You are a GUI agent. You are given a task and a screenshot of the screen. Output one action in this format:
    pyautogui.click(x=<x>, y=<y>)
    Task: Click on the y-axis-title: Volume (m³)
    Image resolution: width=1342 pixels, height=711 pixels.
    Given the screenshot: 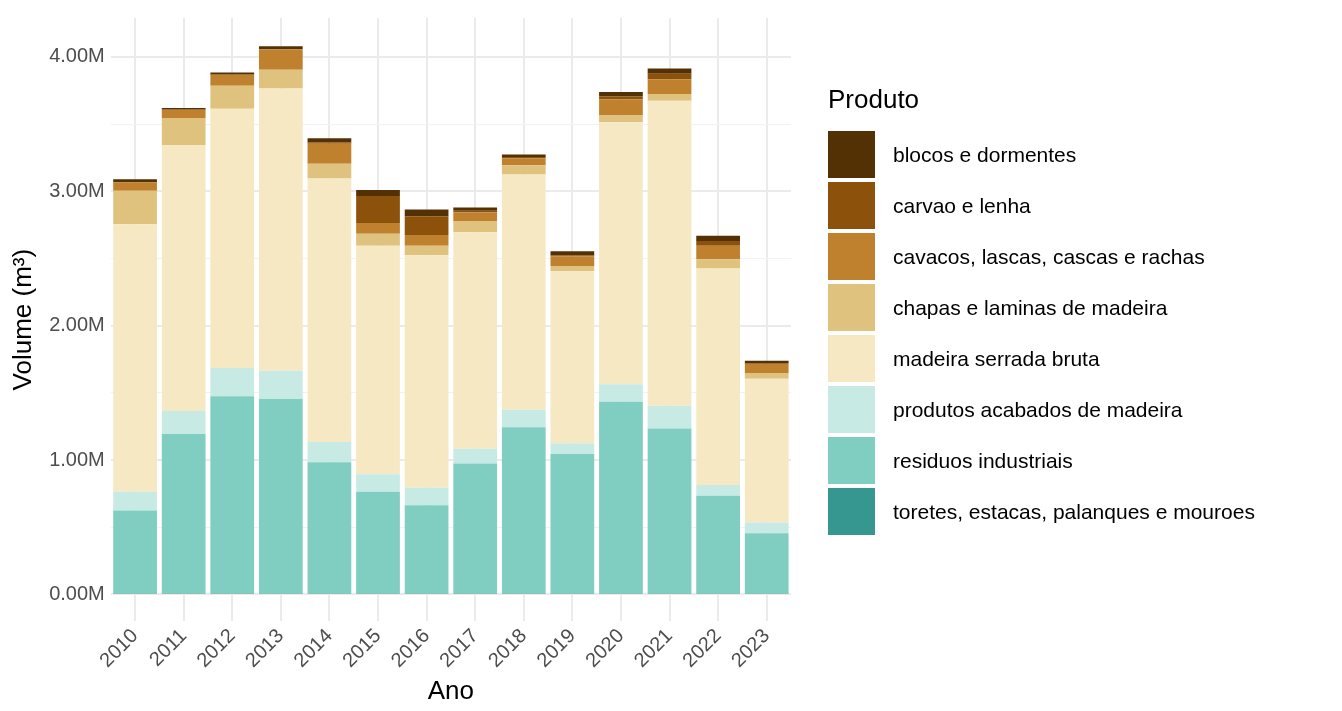 What is the action you would take?
    pyautogui.click(x=21, y=319)
    